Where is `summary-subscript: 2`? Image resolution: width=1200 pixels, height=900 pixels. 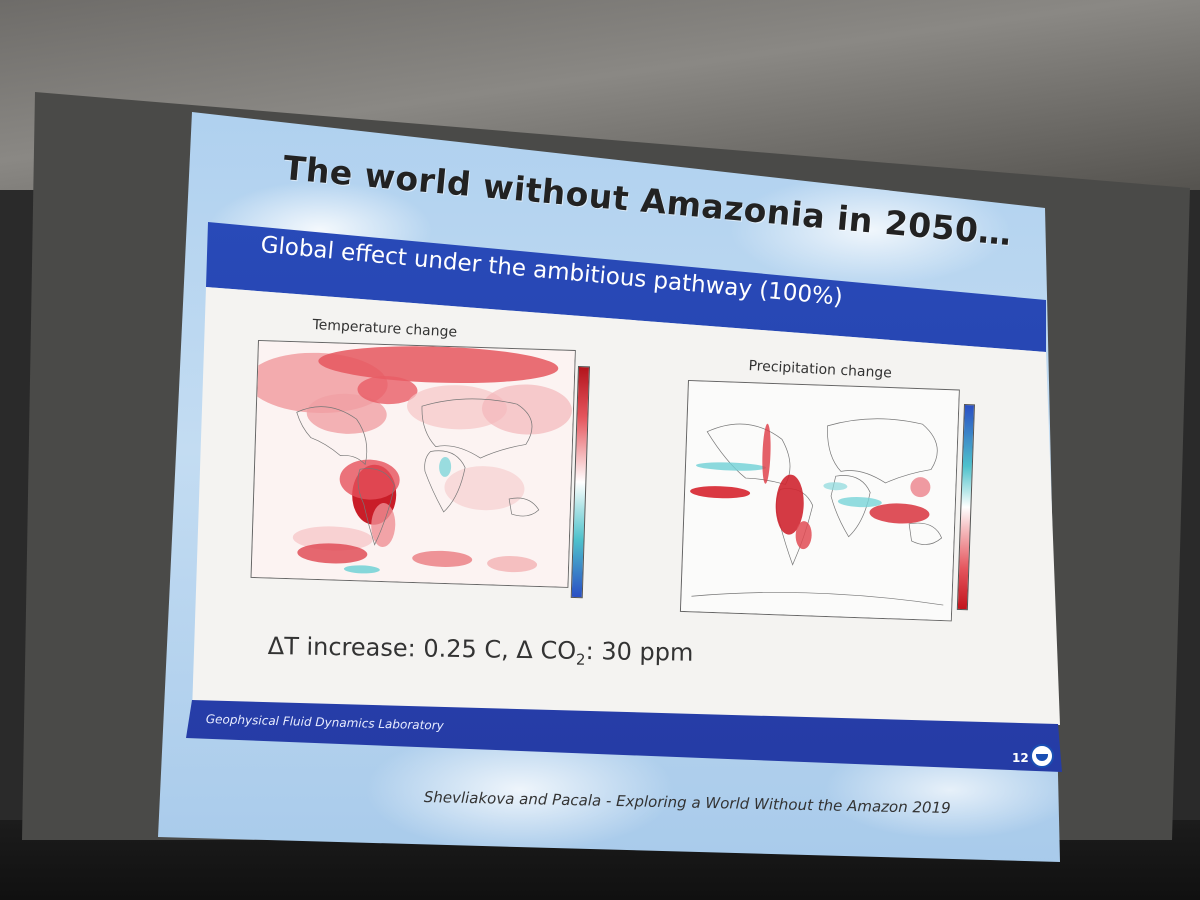
summary-subscript: 2 is located at coordinates (580, 659).